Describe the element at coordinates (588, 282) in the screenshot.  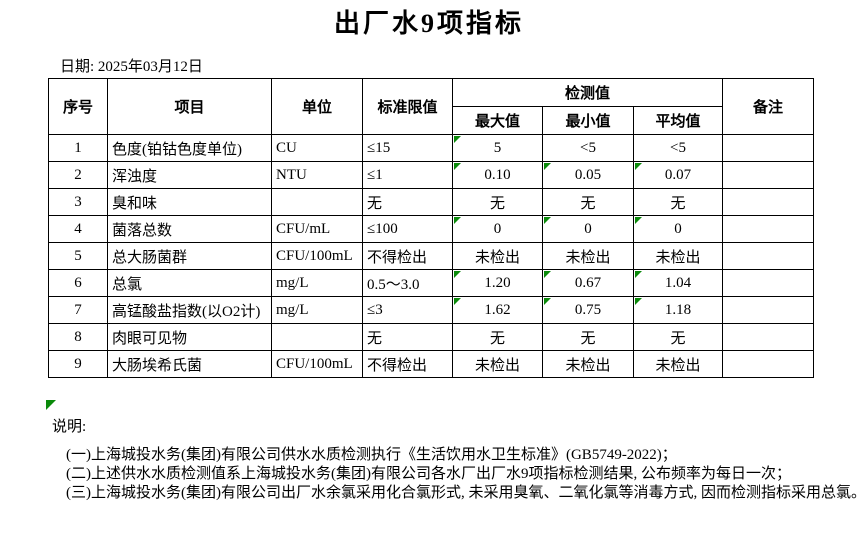
I see `cell-min-text: 0.67` at that location.